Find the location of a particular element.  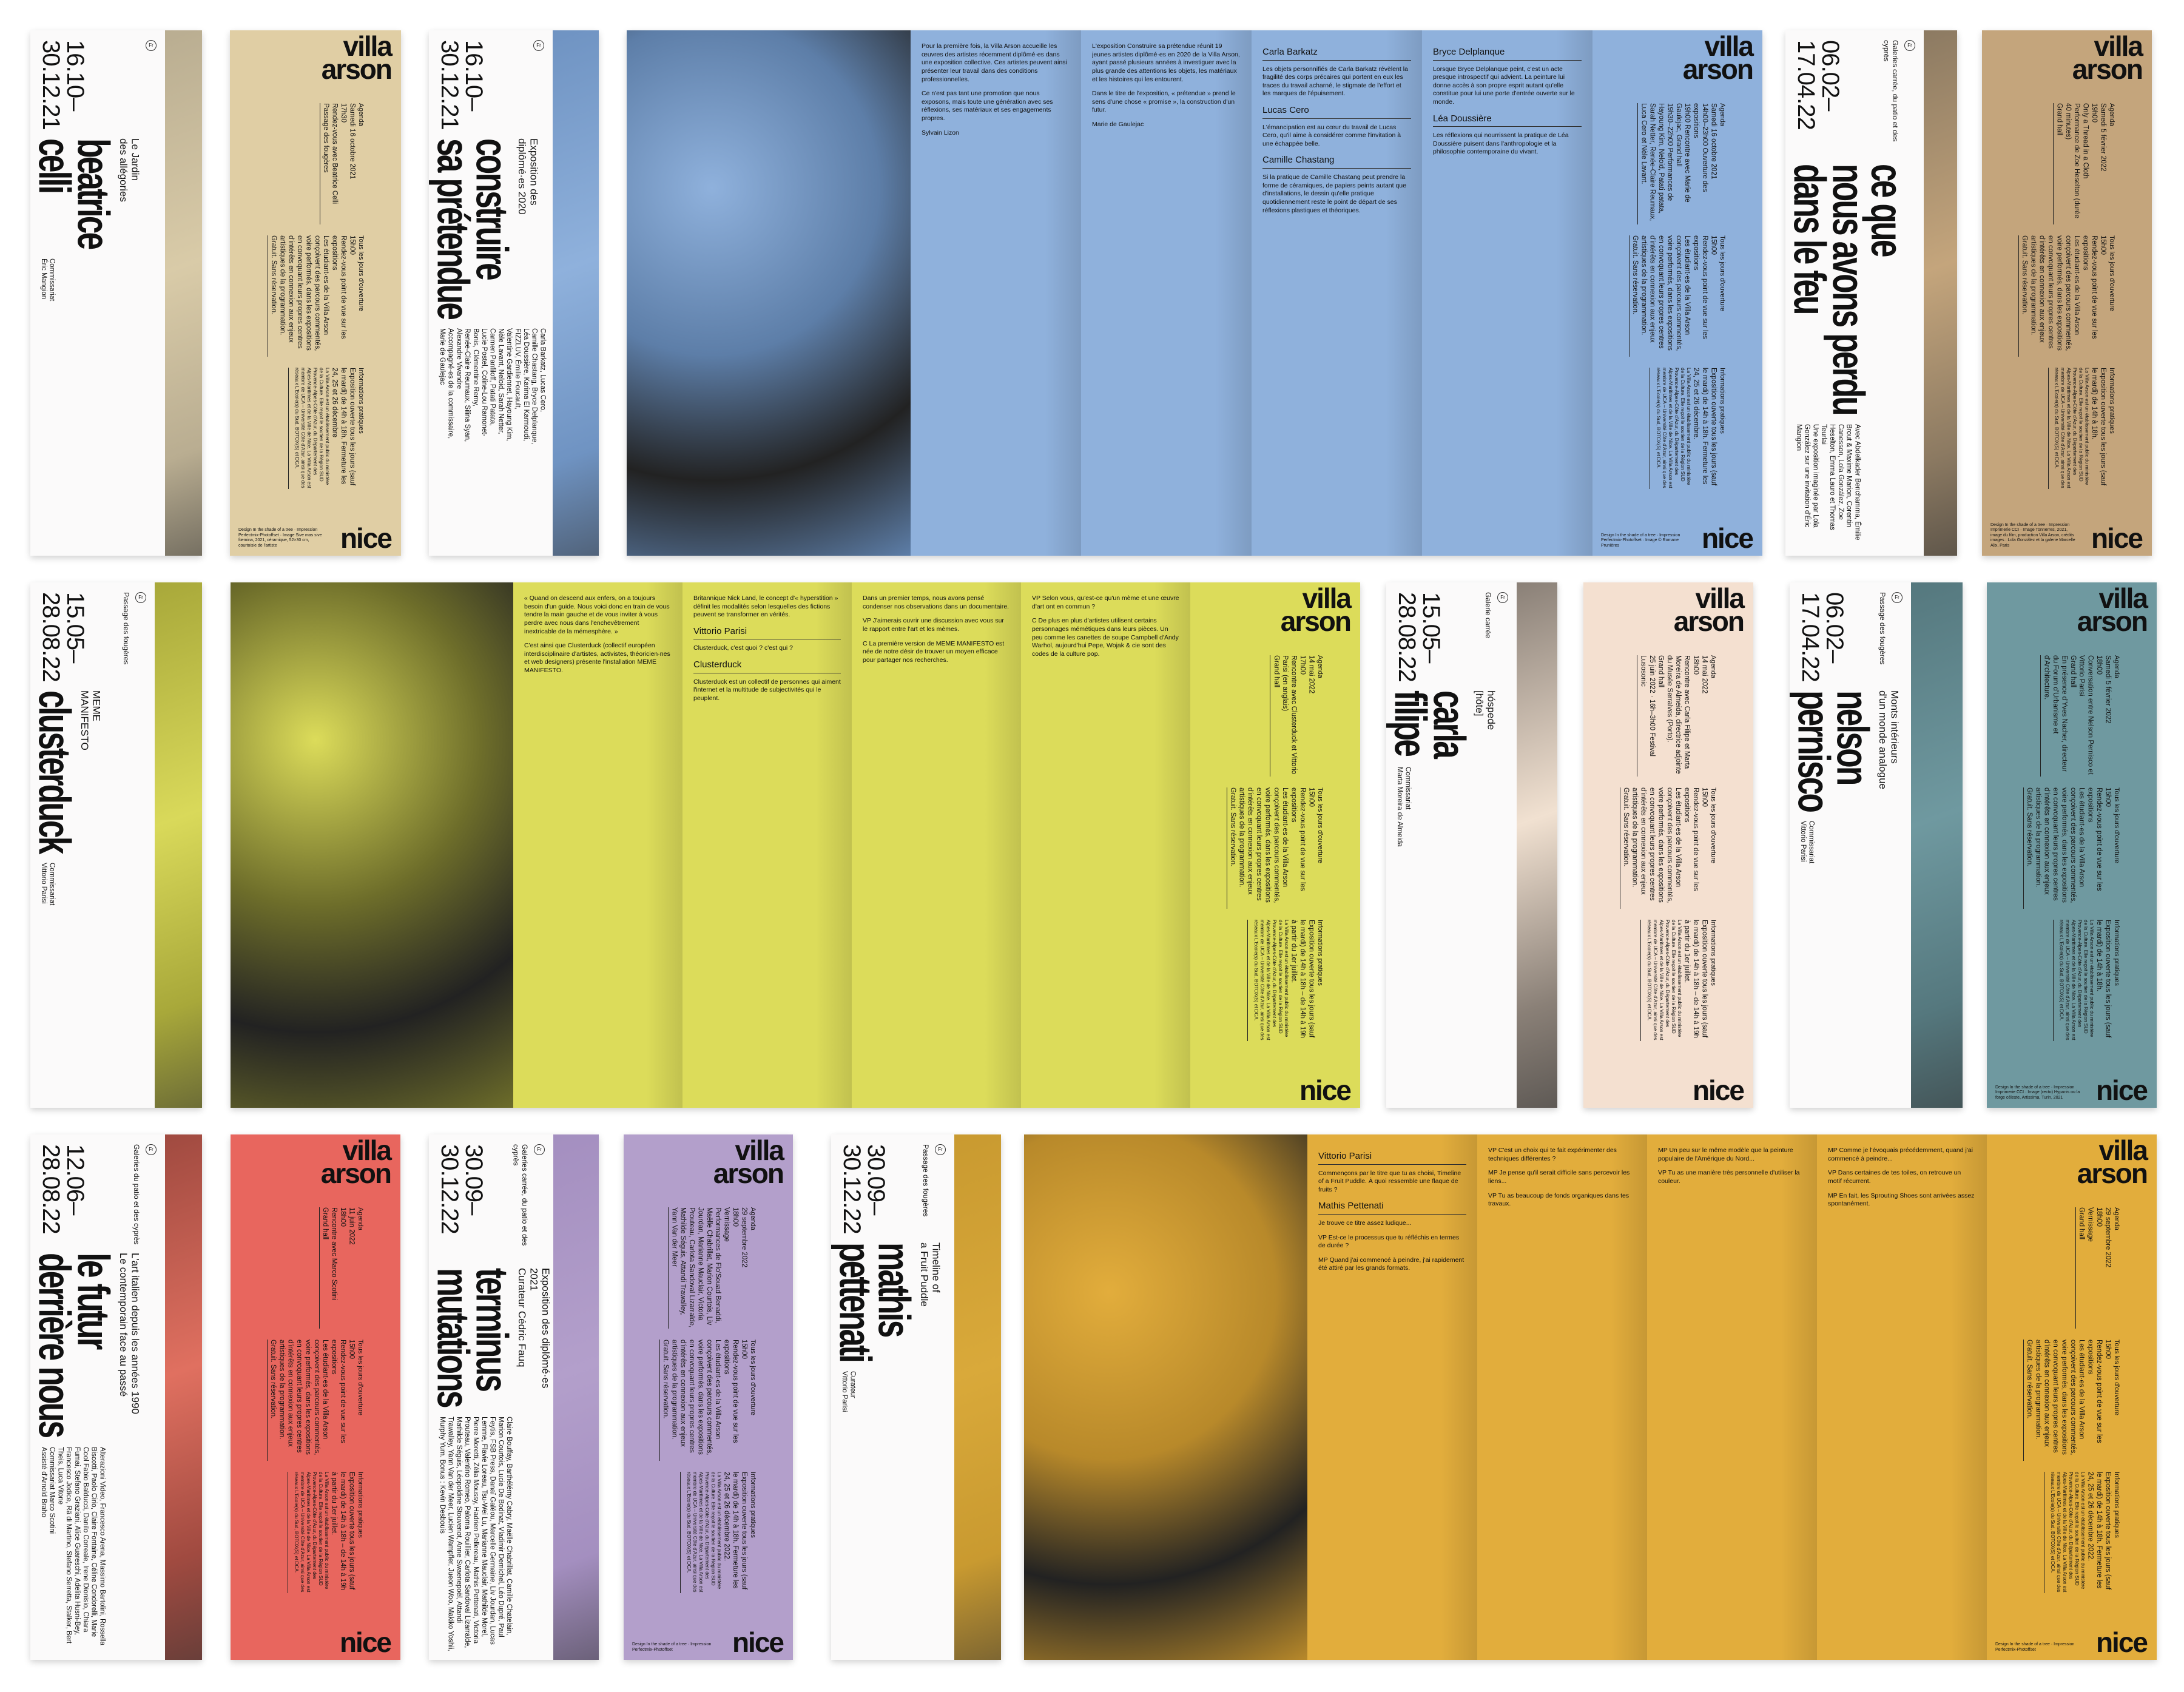

title-line: mutations is located at coordinates (454, 1337).